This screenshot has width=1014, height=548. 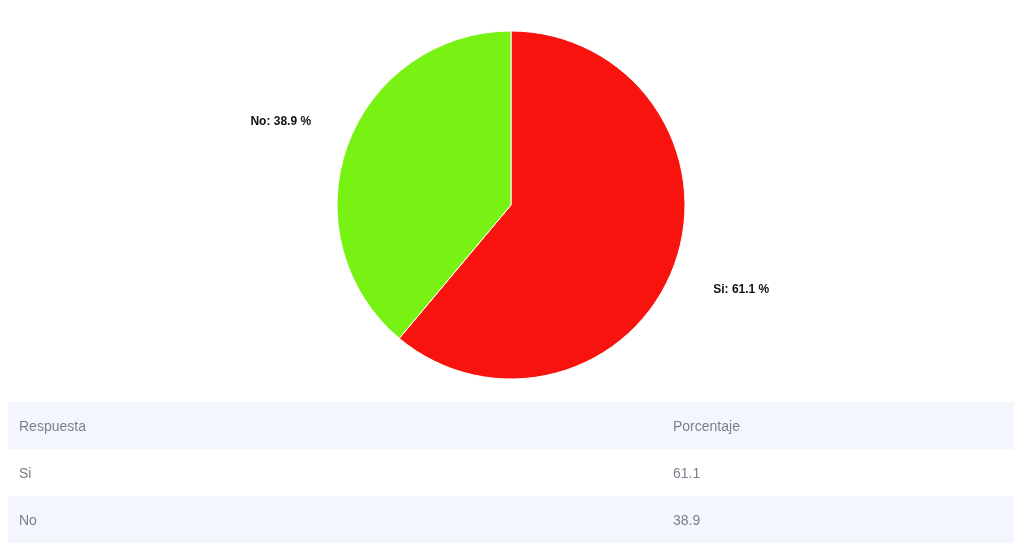 I want to click on text: Porcentaje, so click(x=838, y=425).